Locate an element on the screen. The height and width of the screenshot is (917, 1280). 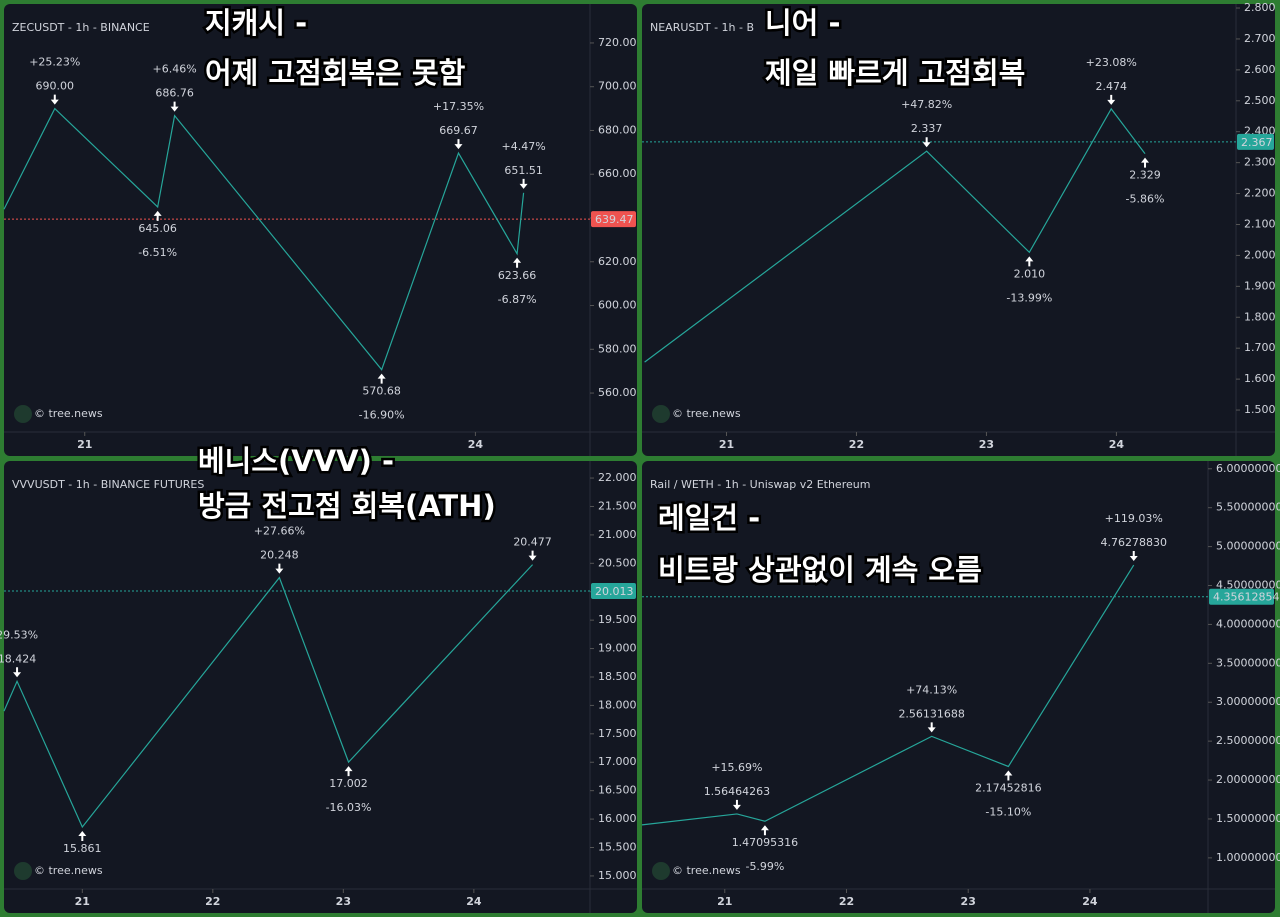
y-tick-label: 560.00 is located at coordinates (617, 392).